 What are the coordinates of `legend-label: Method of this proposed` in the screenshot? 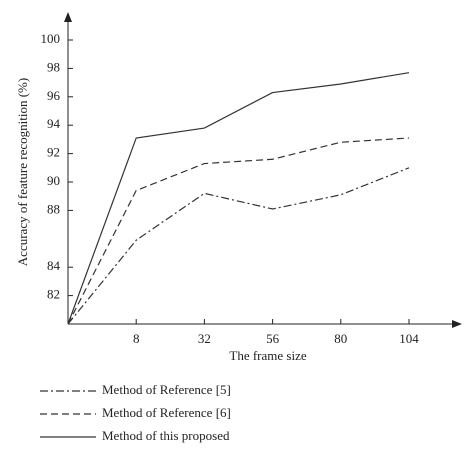 It's located at (166, 435).